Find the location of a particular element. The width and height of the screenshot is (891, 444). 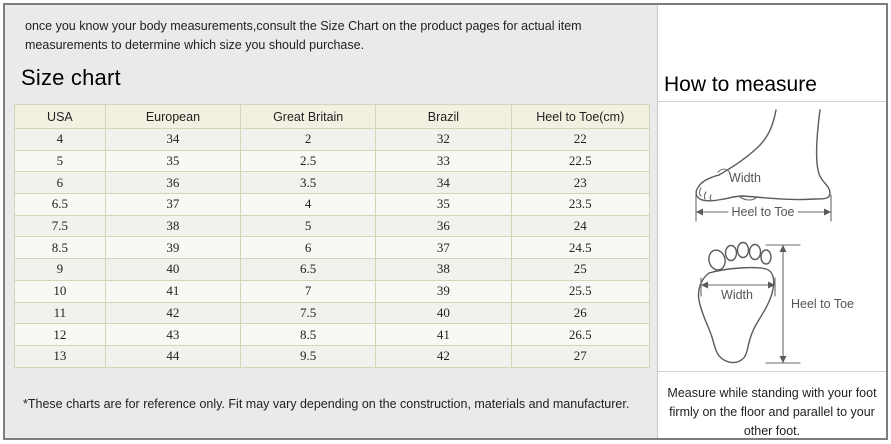

table-row: 13 44 9.5 42 27 is located at coordinates (332, 356).